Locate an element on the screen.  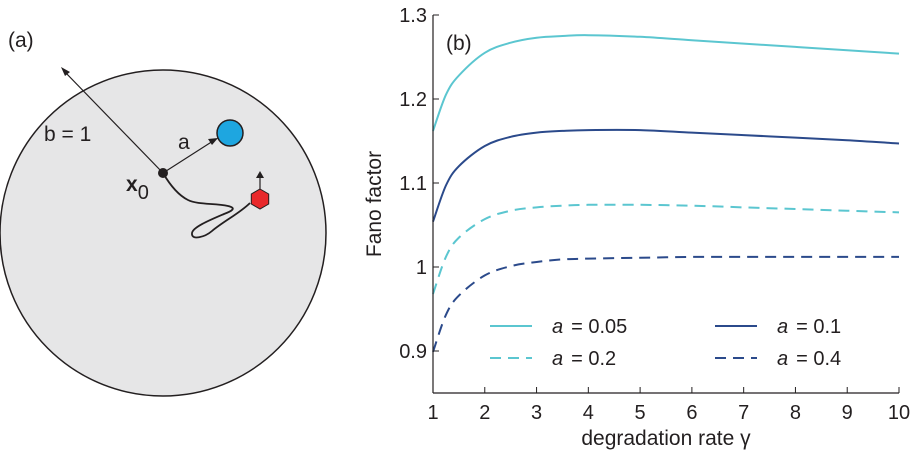
origin-label: x0 is located at coordinates (137, 188).